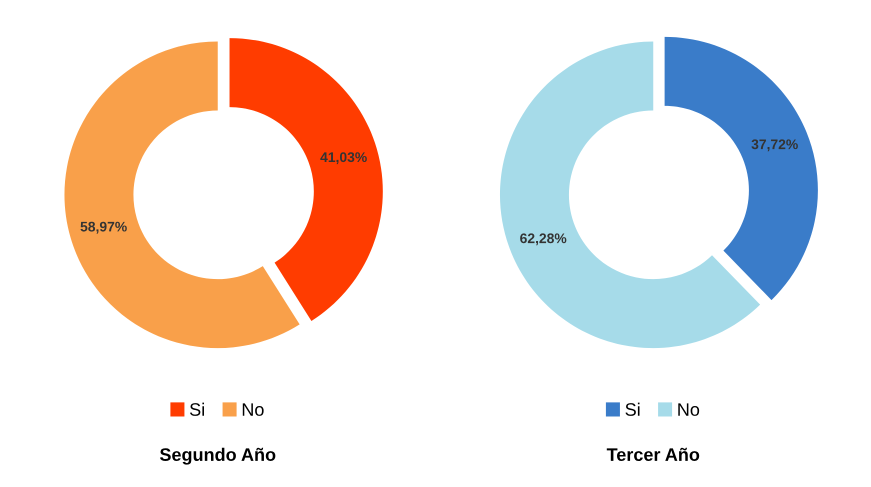 The width and height of the screenshot is (871, 487). What do you see at coordinates (774, 145) in the screenshot?
I see `data-label: 37,72%` at bounding box center [774, 145].